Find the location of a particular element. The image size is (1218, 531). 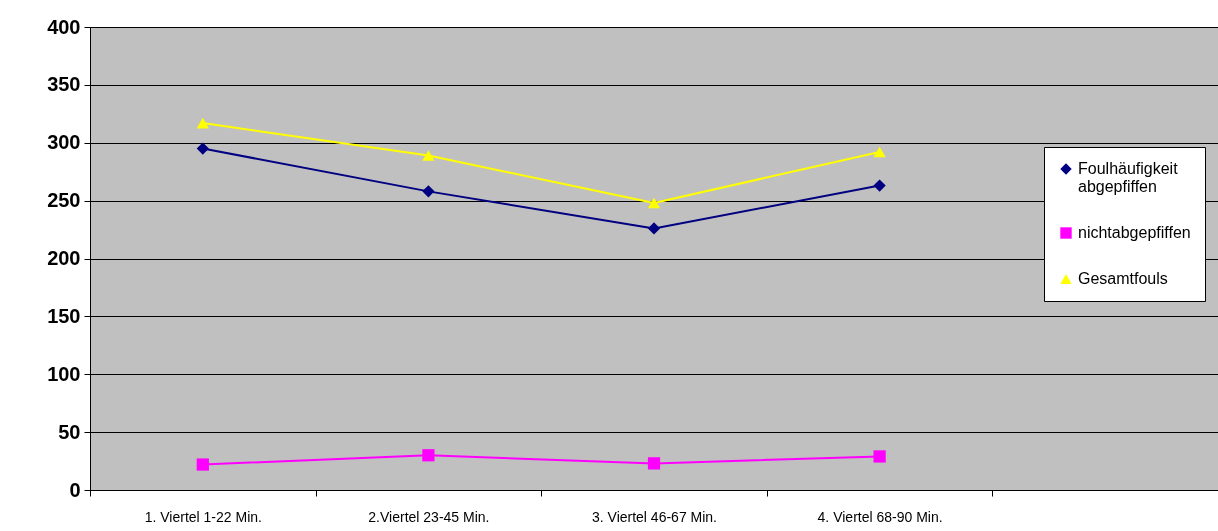

y-tick-label: 400 is located at coordinates (64, 26).